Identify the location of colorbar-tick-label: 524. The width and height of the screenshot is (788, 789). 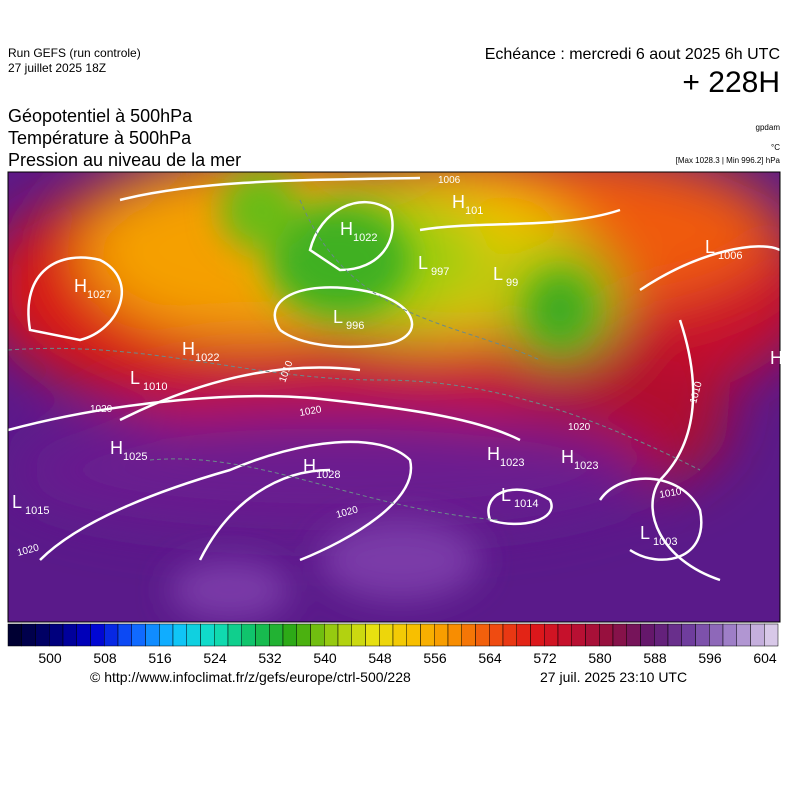
(215, 658).